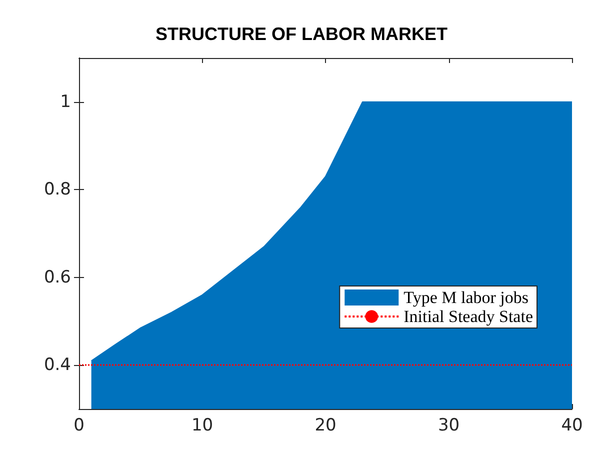 This screenshot has height=455, width=603. What do you see at coordinates (466, 297) in the screenshot?
I see `legend-label: Type M labor jobs` at bounding box center [466, 297].